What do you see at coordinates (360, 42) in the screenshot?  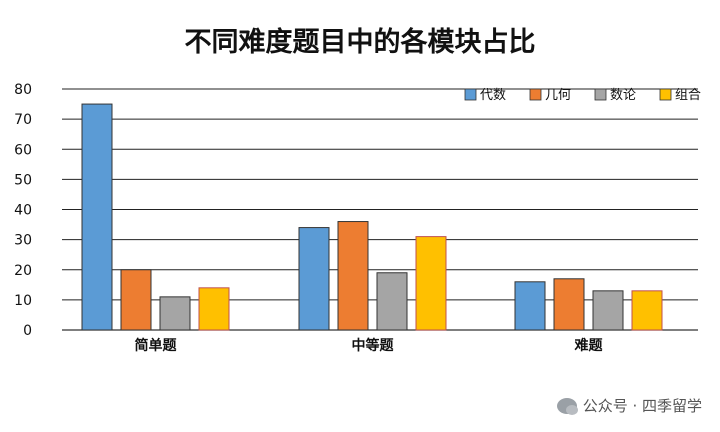 I see `chart-title: 不同难度题目中的各模块占比` at bounding box center [360, 42].